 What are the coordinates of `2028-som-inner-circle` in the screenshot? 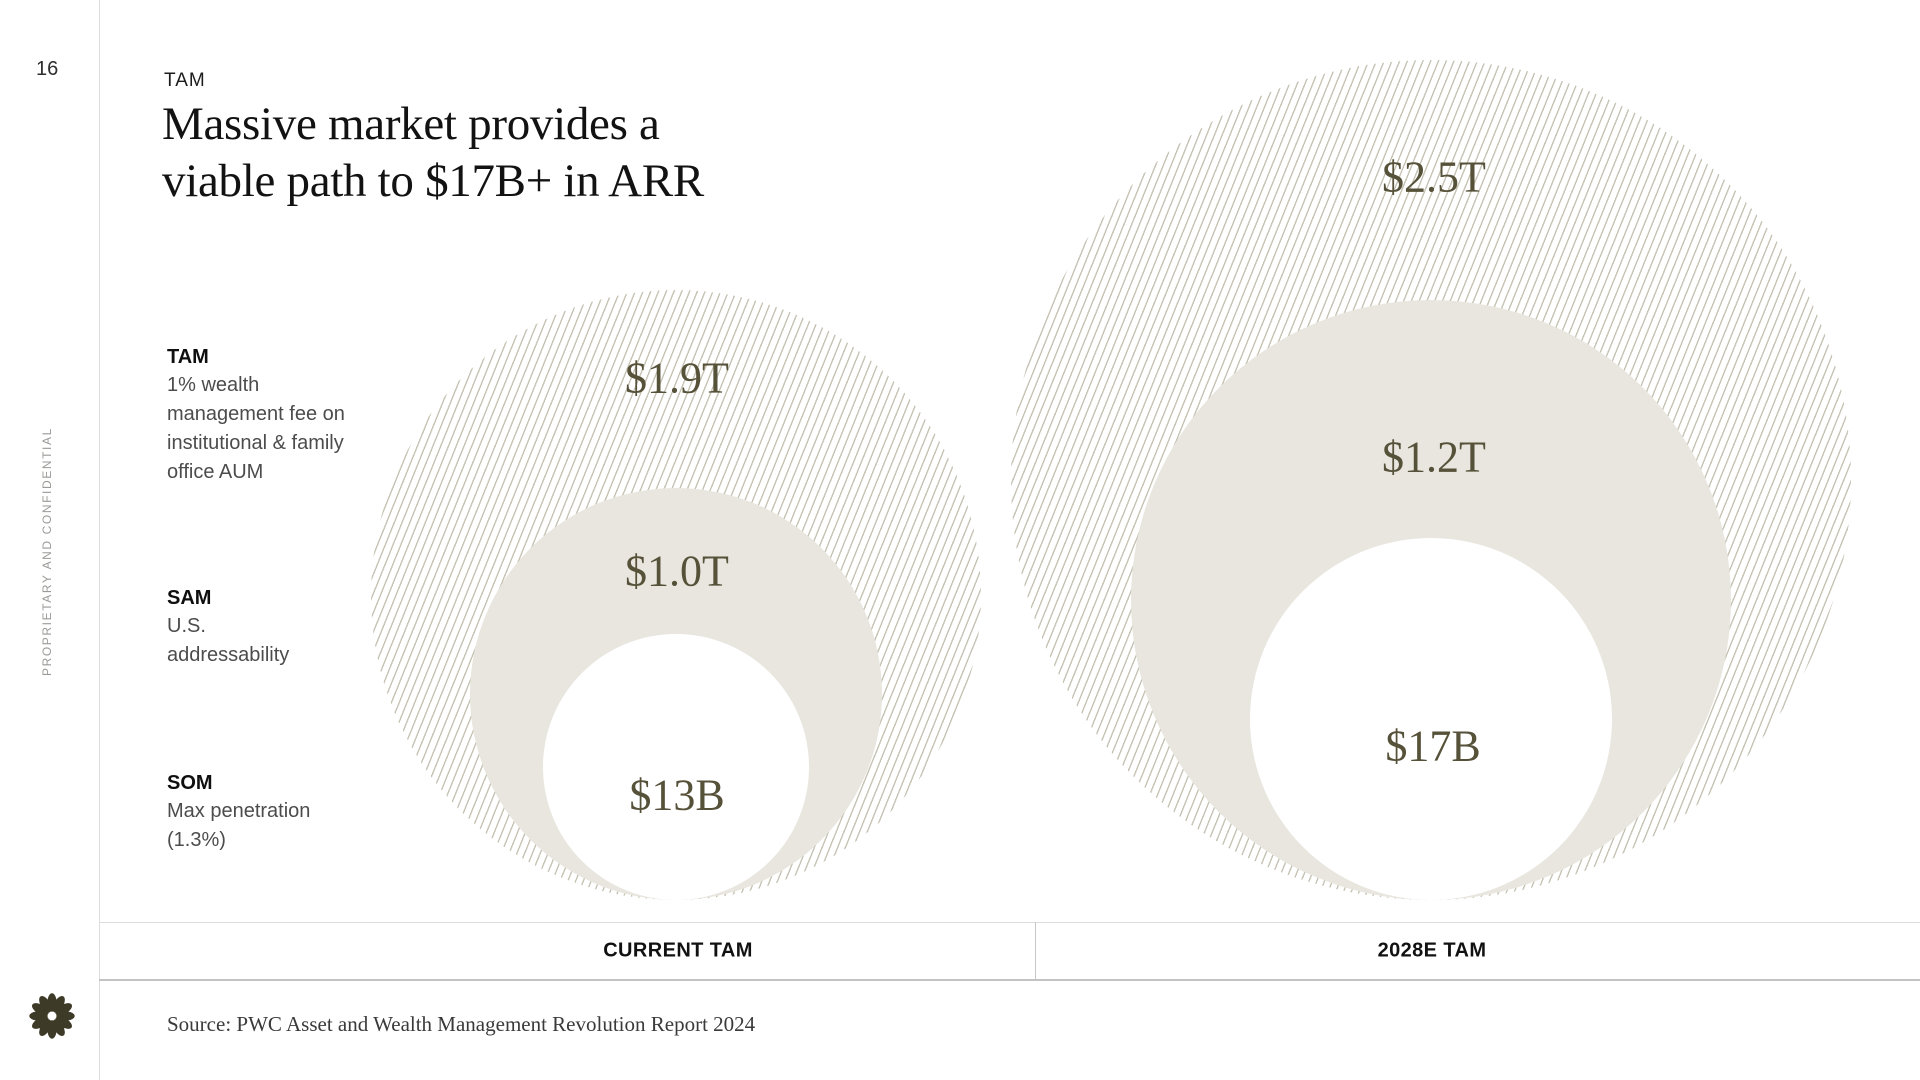 It's located at (1431, 719).